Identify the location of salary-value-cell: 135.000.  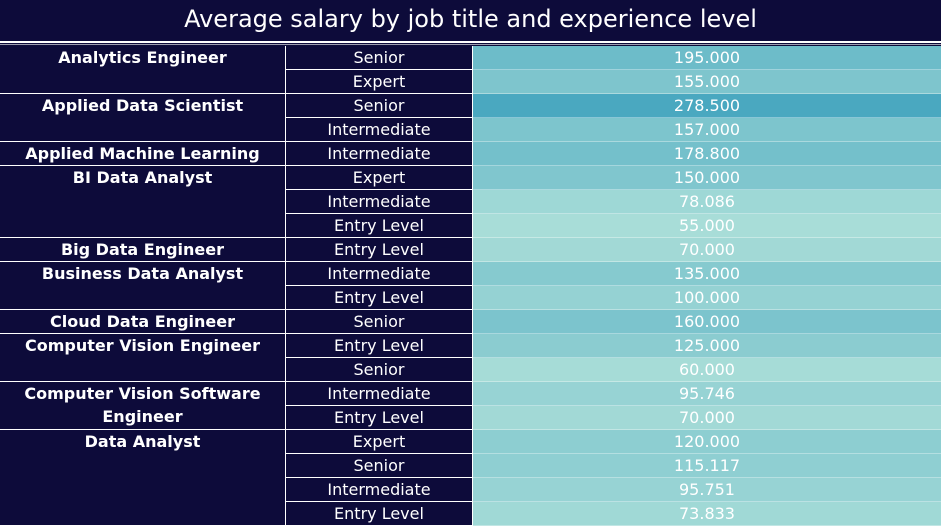
(707, 274).